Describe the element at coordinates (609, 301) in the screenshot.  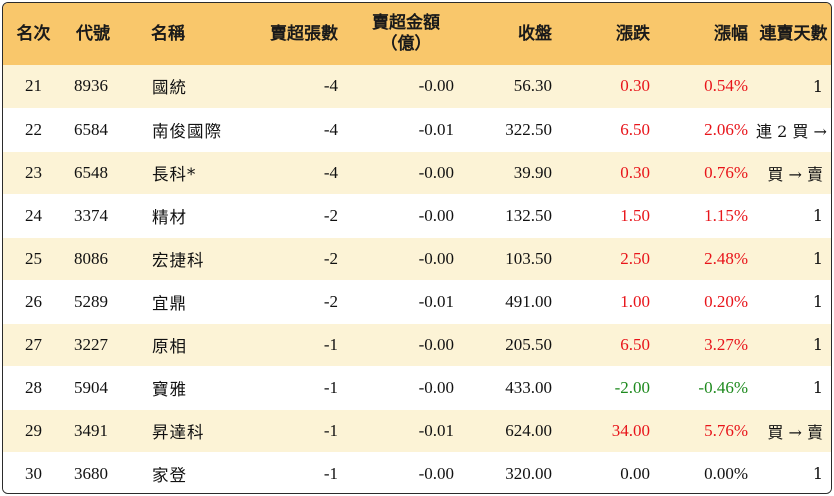
I see `cell-change: 1.00` at that location.